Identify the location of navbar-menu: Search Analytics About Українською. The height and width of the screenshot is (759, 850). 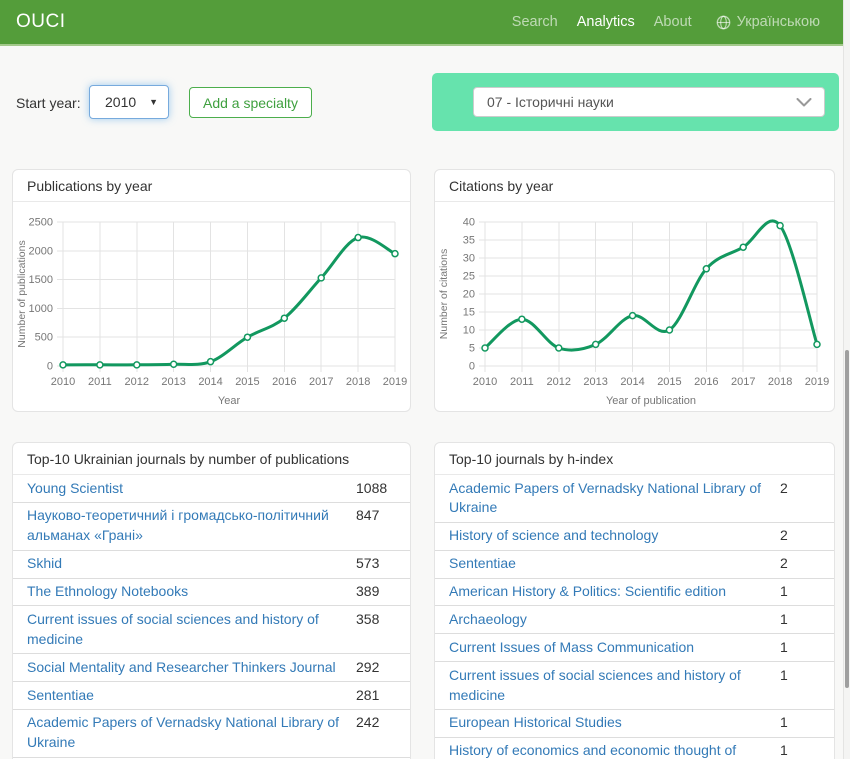
(656, 22).